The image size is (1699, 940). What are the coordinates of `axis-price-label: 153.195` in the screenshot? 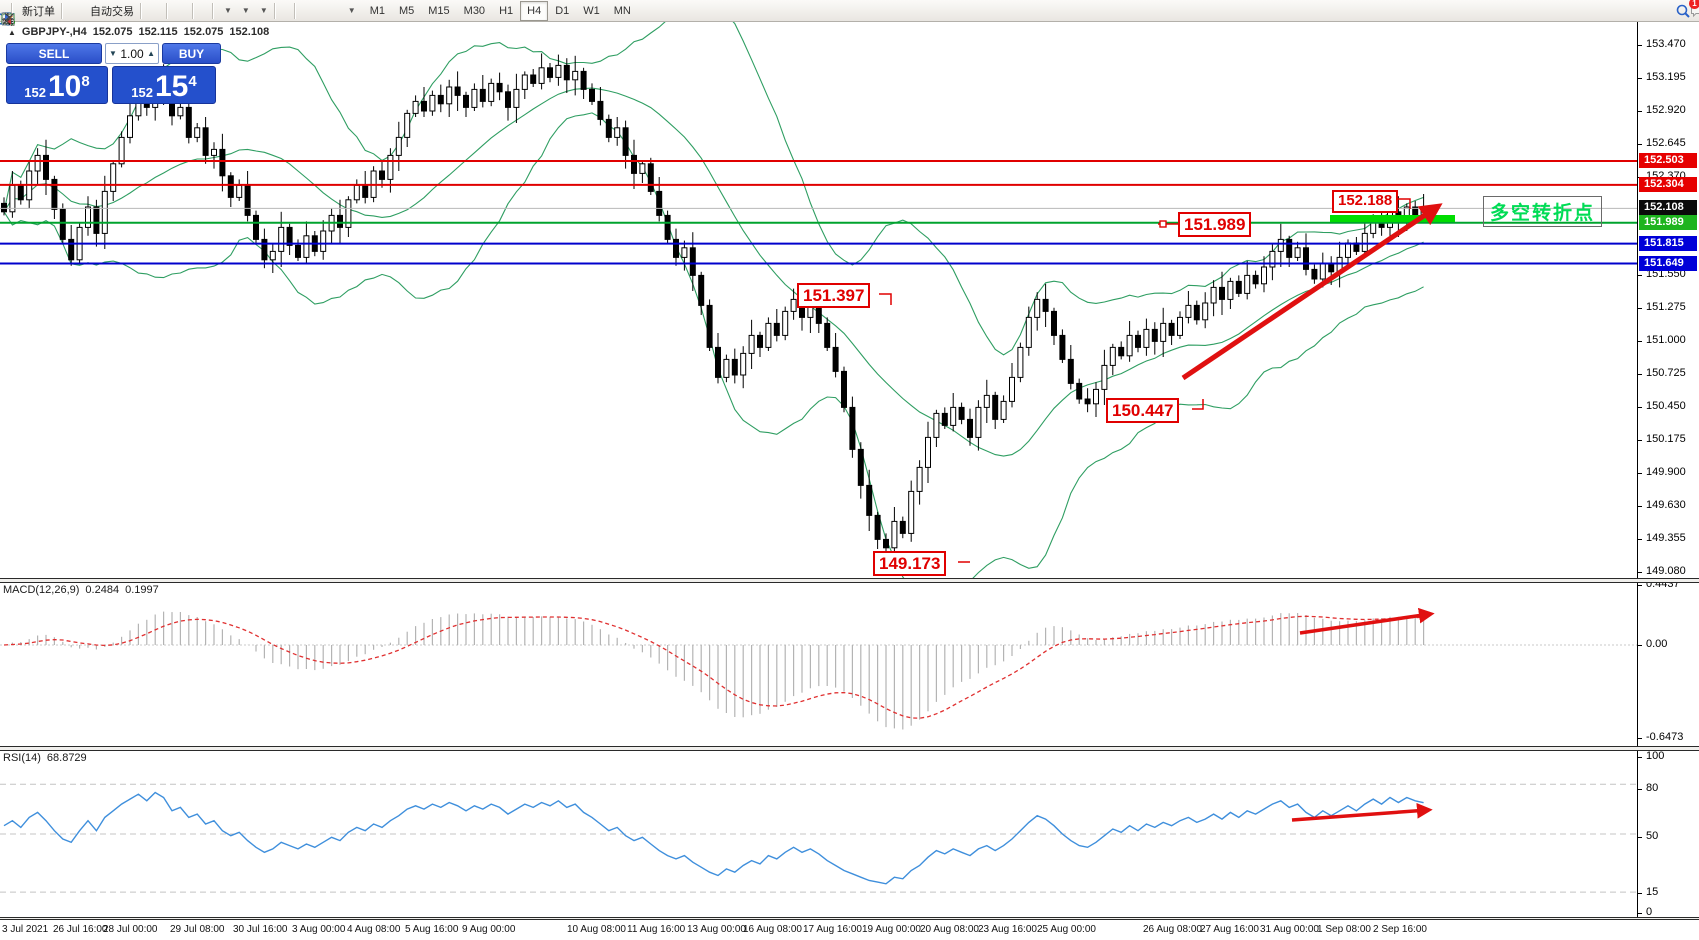 It's located at (1666, 77).